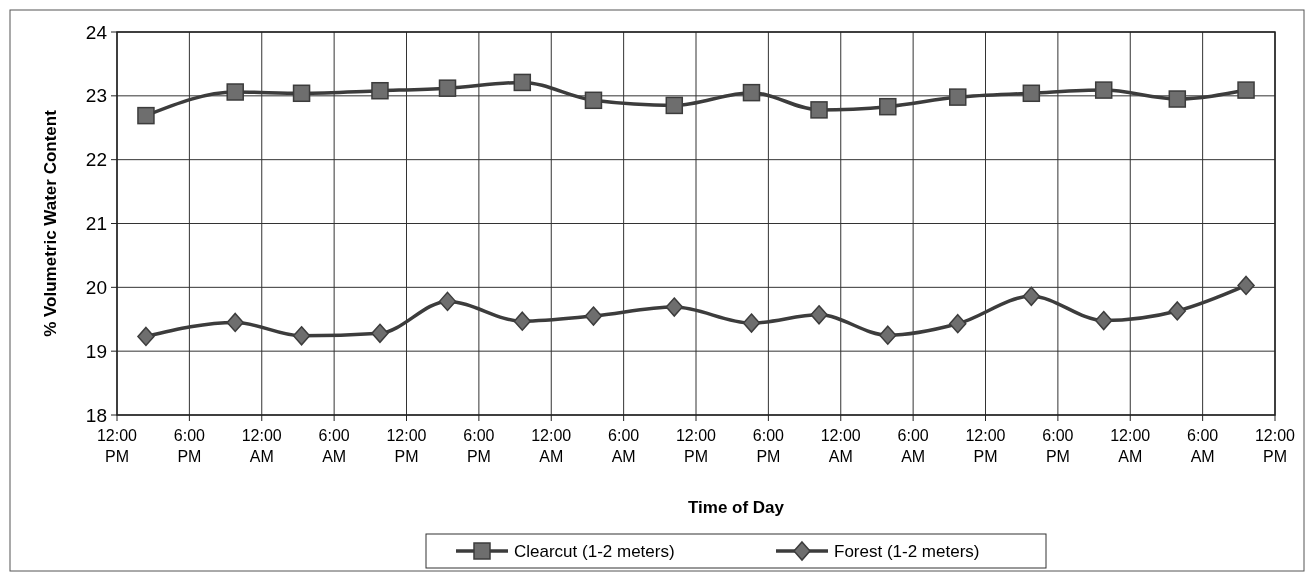 This screenshot has width=1314, height=578. I want to click on y-tick-label: 18, so click(96, 415).